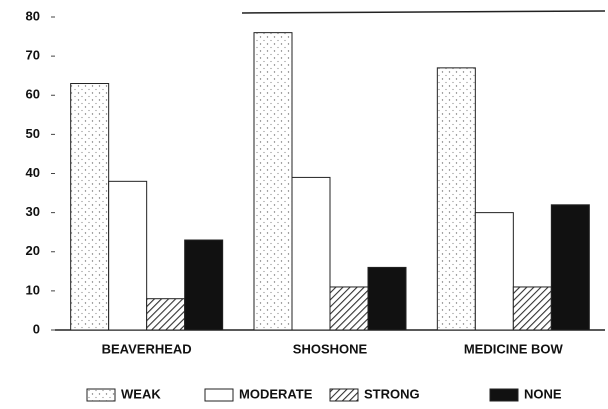 The width and height of the screenshot is (608, 409). Describe the element at coordinates (147, 348) in the screenshot. I see `x-tick-label: BEAVERHEAD` at that location.